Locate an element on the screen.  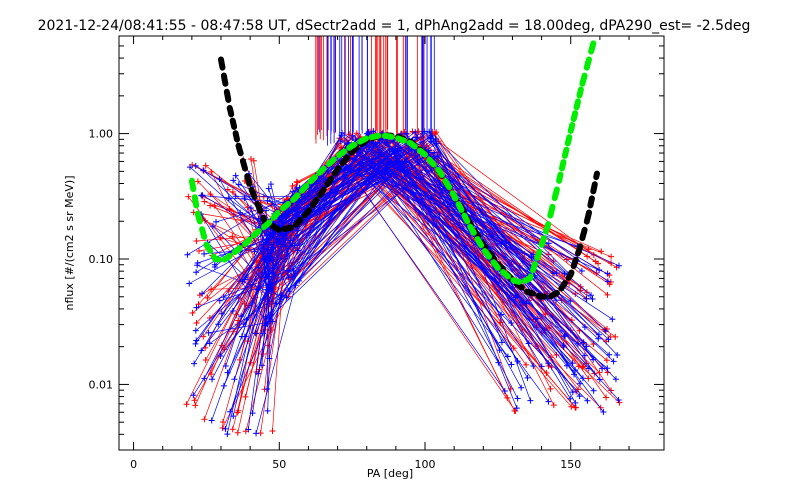
x-tick-label: 50 is located at coordinates (279, 464).